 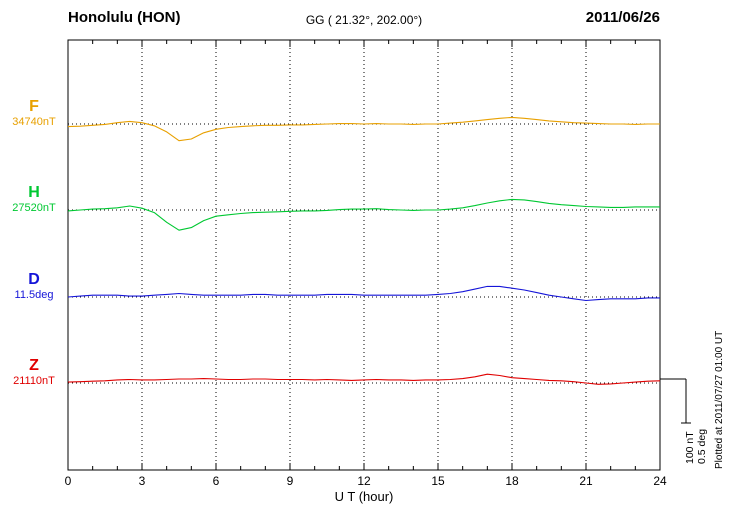 What do you see at coordinates (702, 446) in the screenshot?
I see `scale-label-deg: 0.5 deg` at bounding box center [702, 446].